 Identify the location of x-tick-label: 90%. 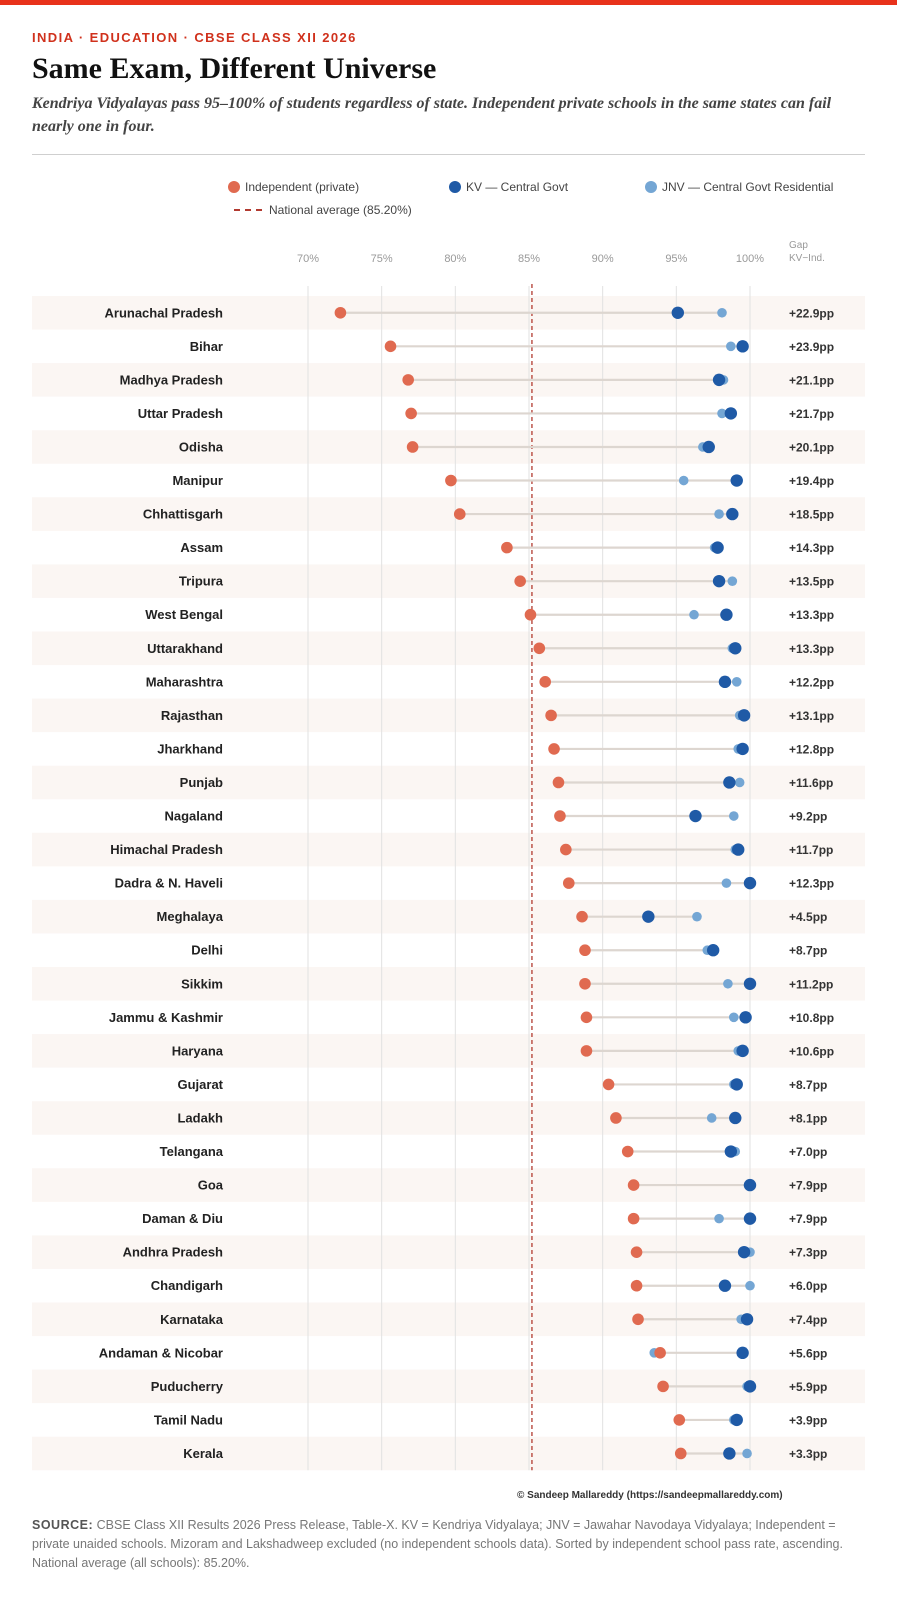
(603, 259).